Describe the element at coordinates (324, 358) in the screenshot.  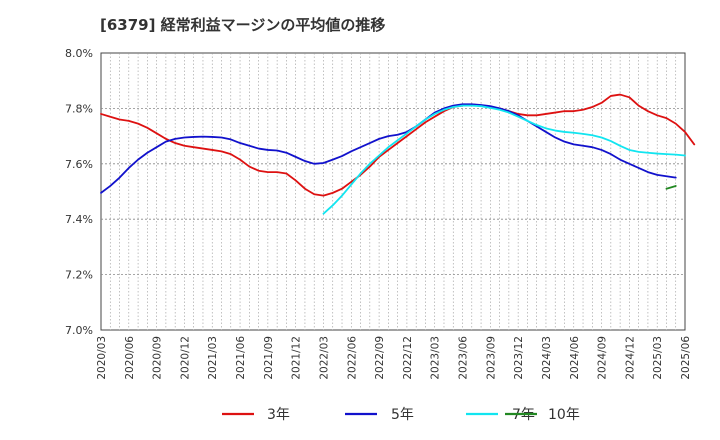
I see `x-tick-label: 2022/03` at that location.